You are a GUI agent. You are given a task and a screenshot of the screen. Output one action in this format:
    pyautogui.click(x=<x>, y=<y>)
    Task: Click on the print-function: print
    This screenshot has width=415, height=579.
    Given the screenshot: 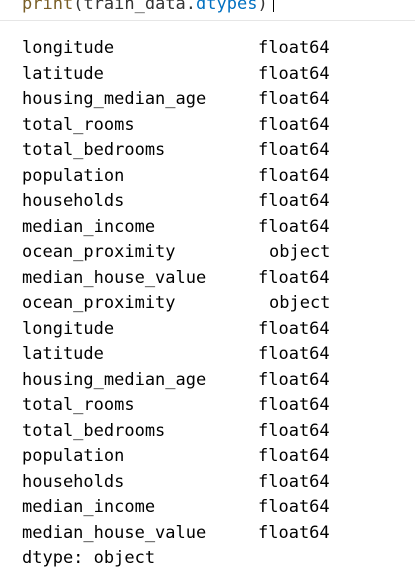 What is the action you would take?
    pyautogui.click(x=48, y=7)
    